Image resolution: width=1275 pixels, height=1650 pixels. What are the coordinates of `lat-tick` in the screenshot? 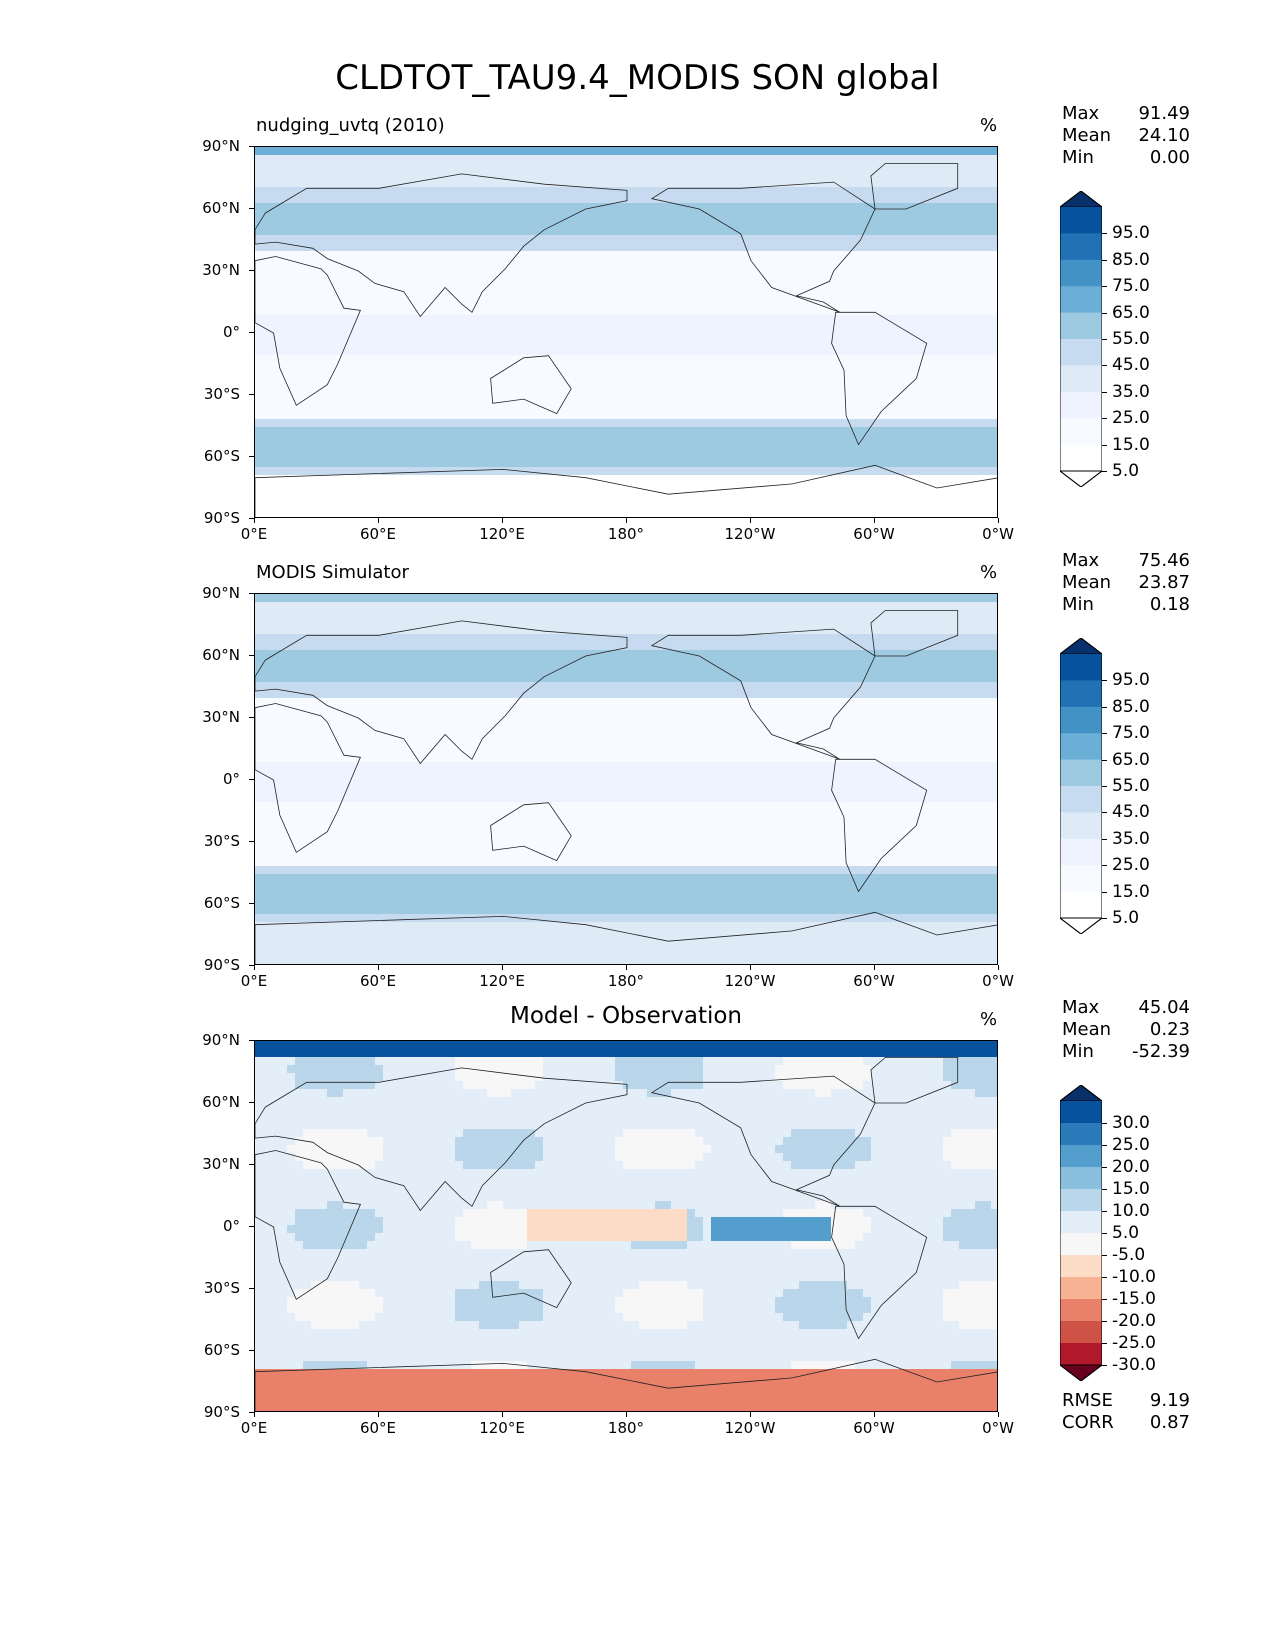 It's located at (251, 332).